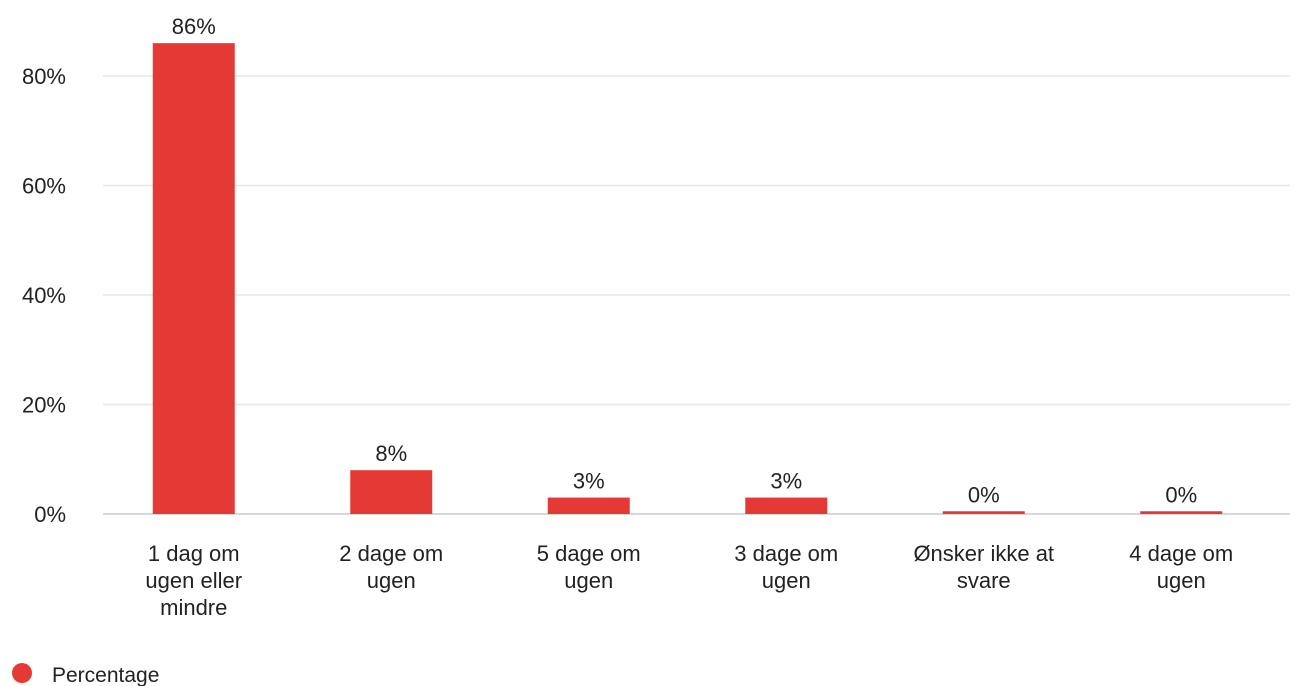 The height and width of the screenshot is (686, 1306). What do you see at coordinates (194, 26) in the screenshot?
I see `bar-value-label: 86%` at bounding box center [194, 26].